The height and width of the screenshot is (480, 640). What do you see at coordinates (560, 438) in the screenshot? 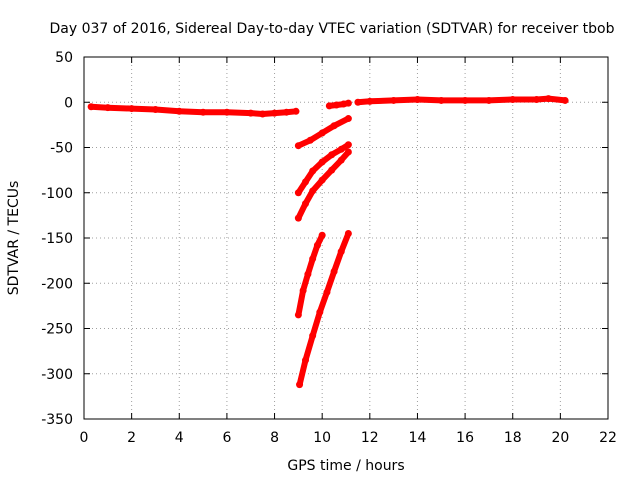
I see `x-tick-label: 20` at bounding box center [560, 438].